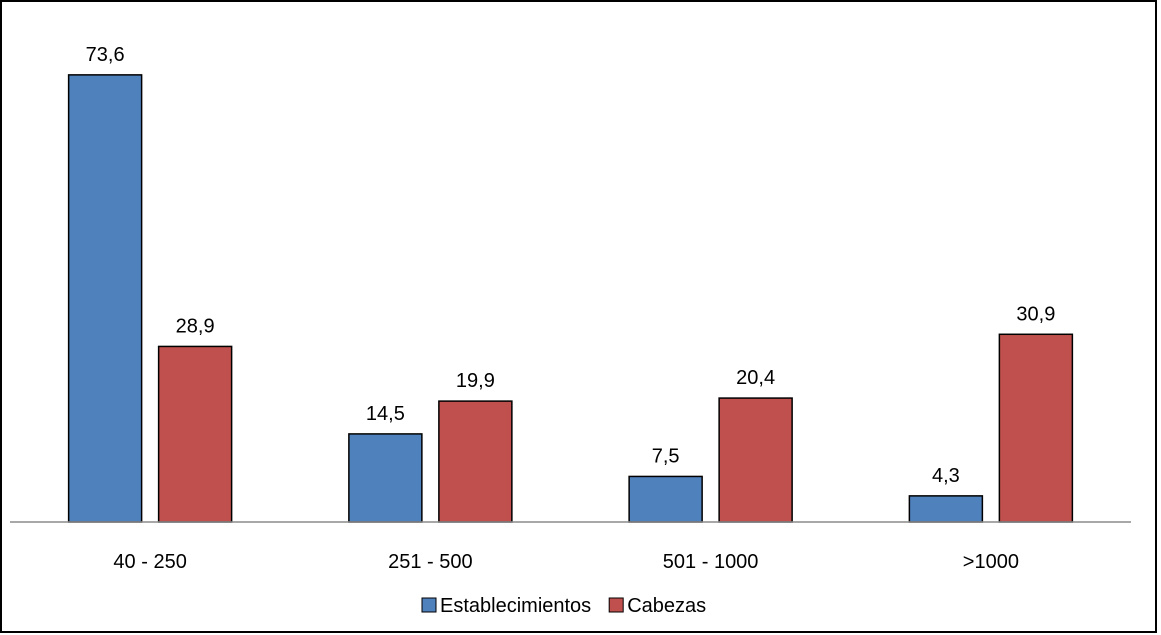 The height and width of the screenshot is (635, 1161). I want to click on data-label-cabezas-2: 20,4, so click(755, 378).